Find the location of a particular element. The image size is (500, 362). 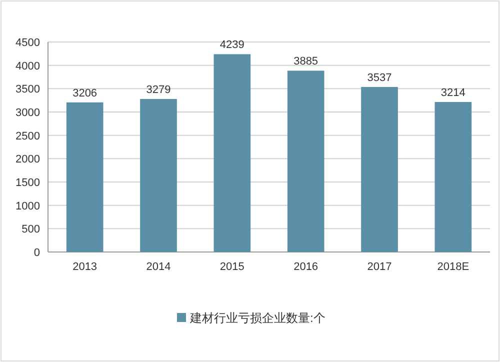

data-label: 3206 is located at coordinates (85, 93).